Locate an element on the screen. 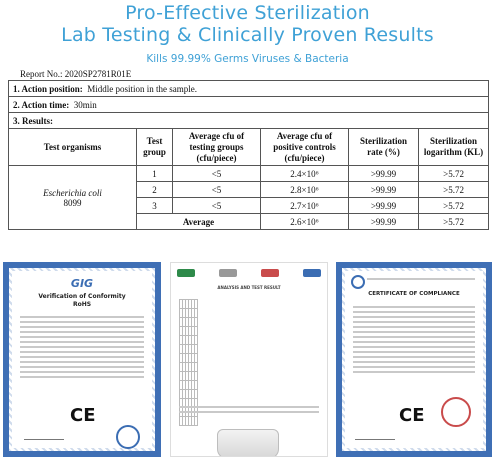  lab-header-lines is located at coordinates (421, 279).